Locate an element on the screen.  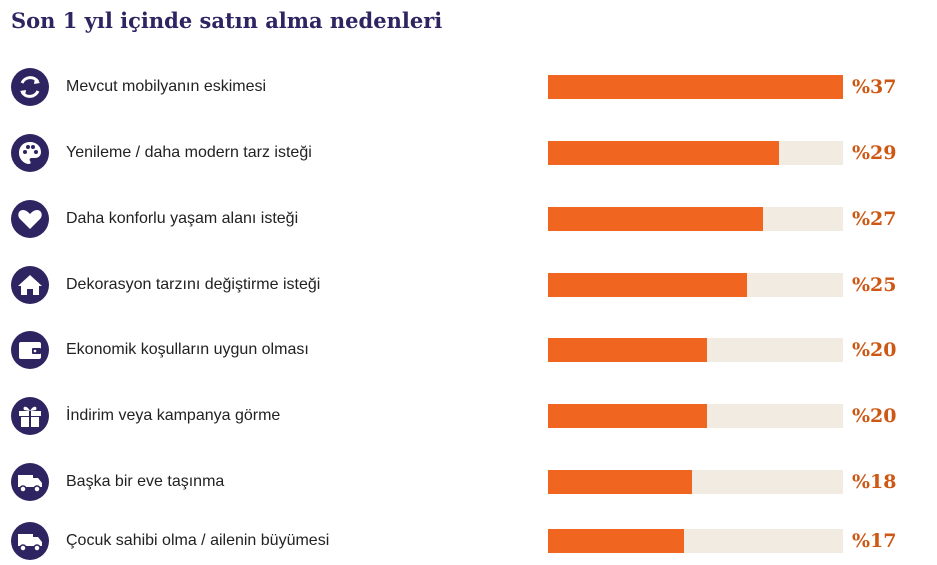
chart-row: Mevcut mobilyanın eskimesi %37 is located at coordinates (468, 88).